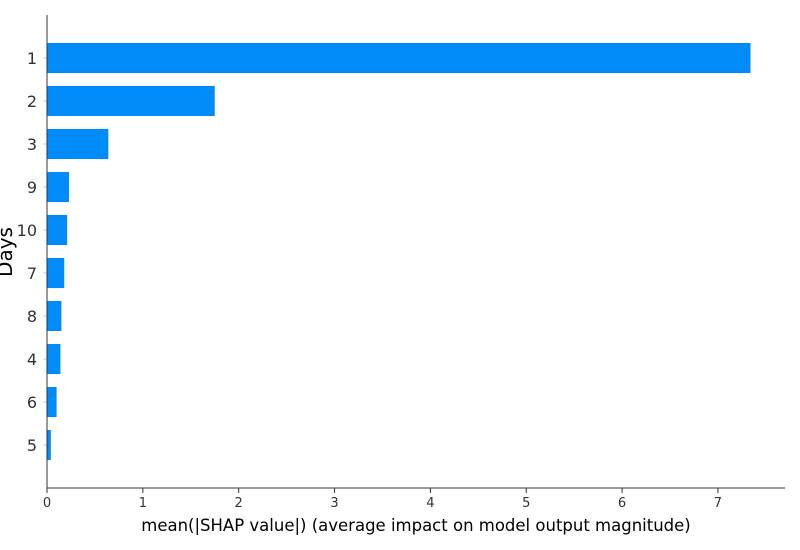  I want to click on category-label-8: 8, so click(32, 316).